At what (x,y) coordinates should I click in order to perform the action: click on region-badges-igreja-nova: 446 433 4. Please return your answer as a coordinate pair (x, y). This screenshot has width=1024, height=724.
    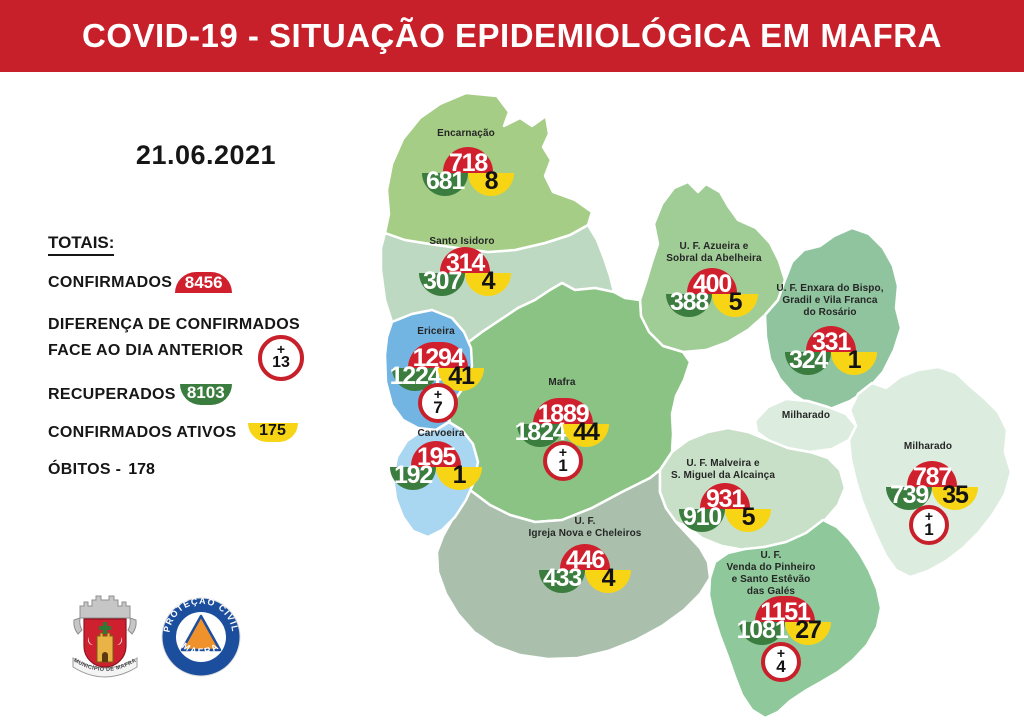
    Looking at the image, I should click on (585, 568).